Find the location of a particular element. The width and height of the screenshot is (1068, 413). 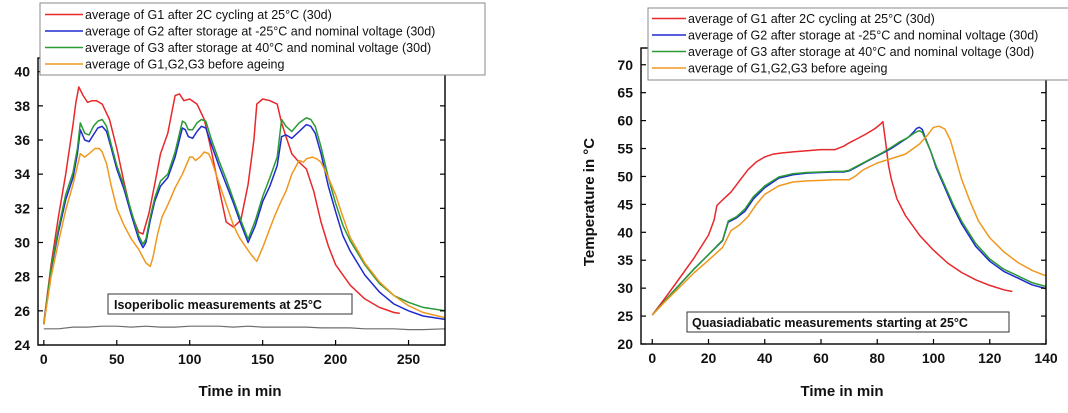

right-chart-y-tick-label: 20 is located at coordinates (625, 344).